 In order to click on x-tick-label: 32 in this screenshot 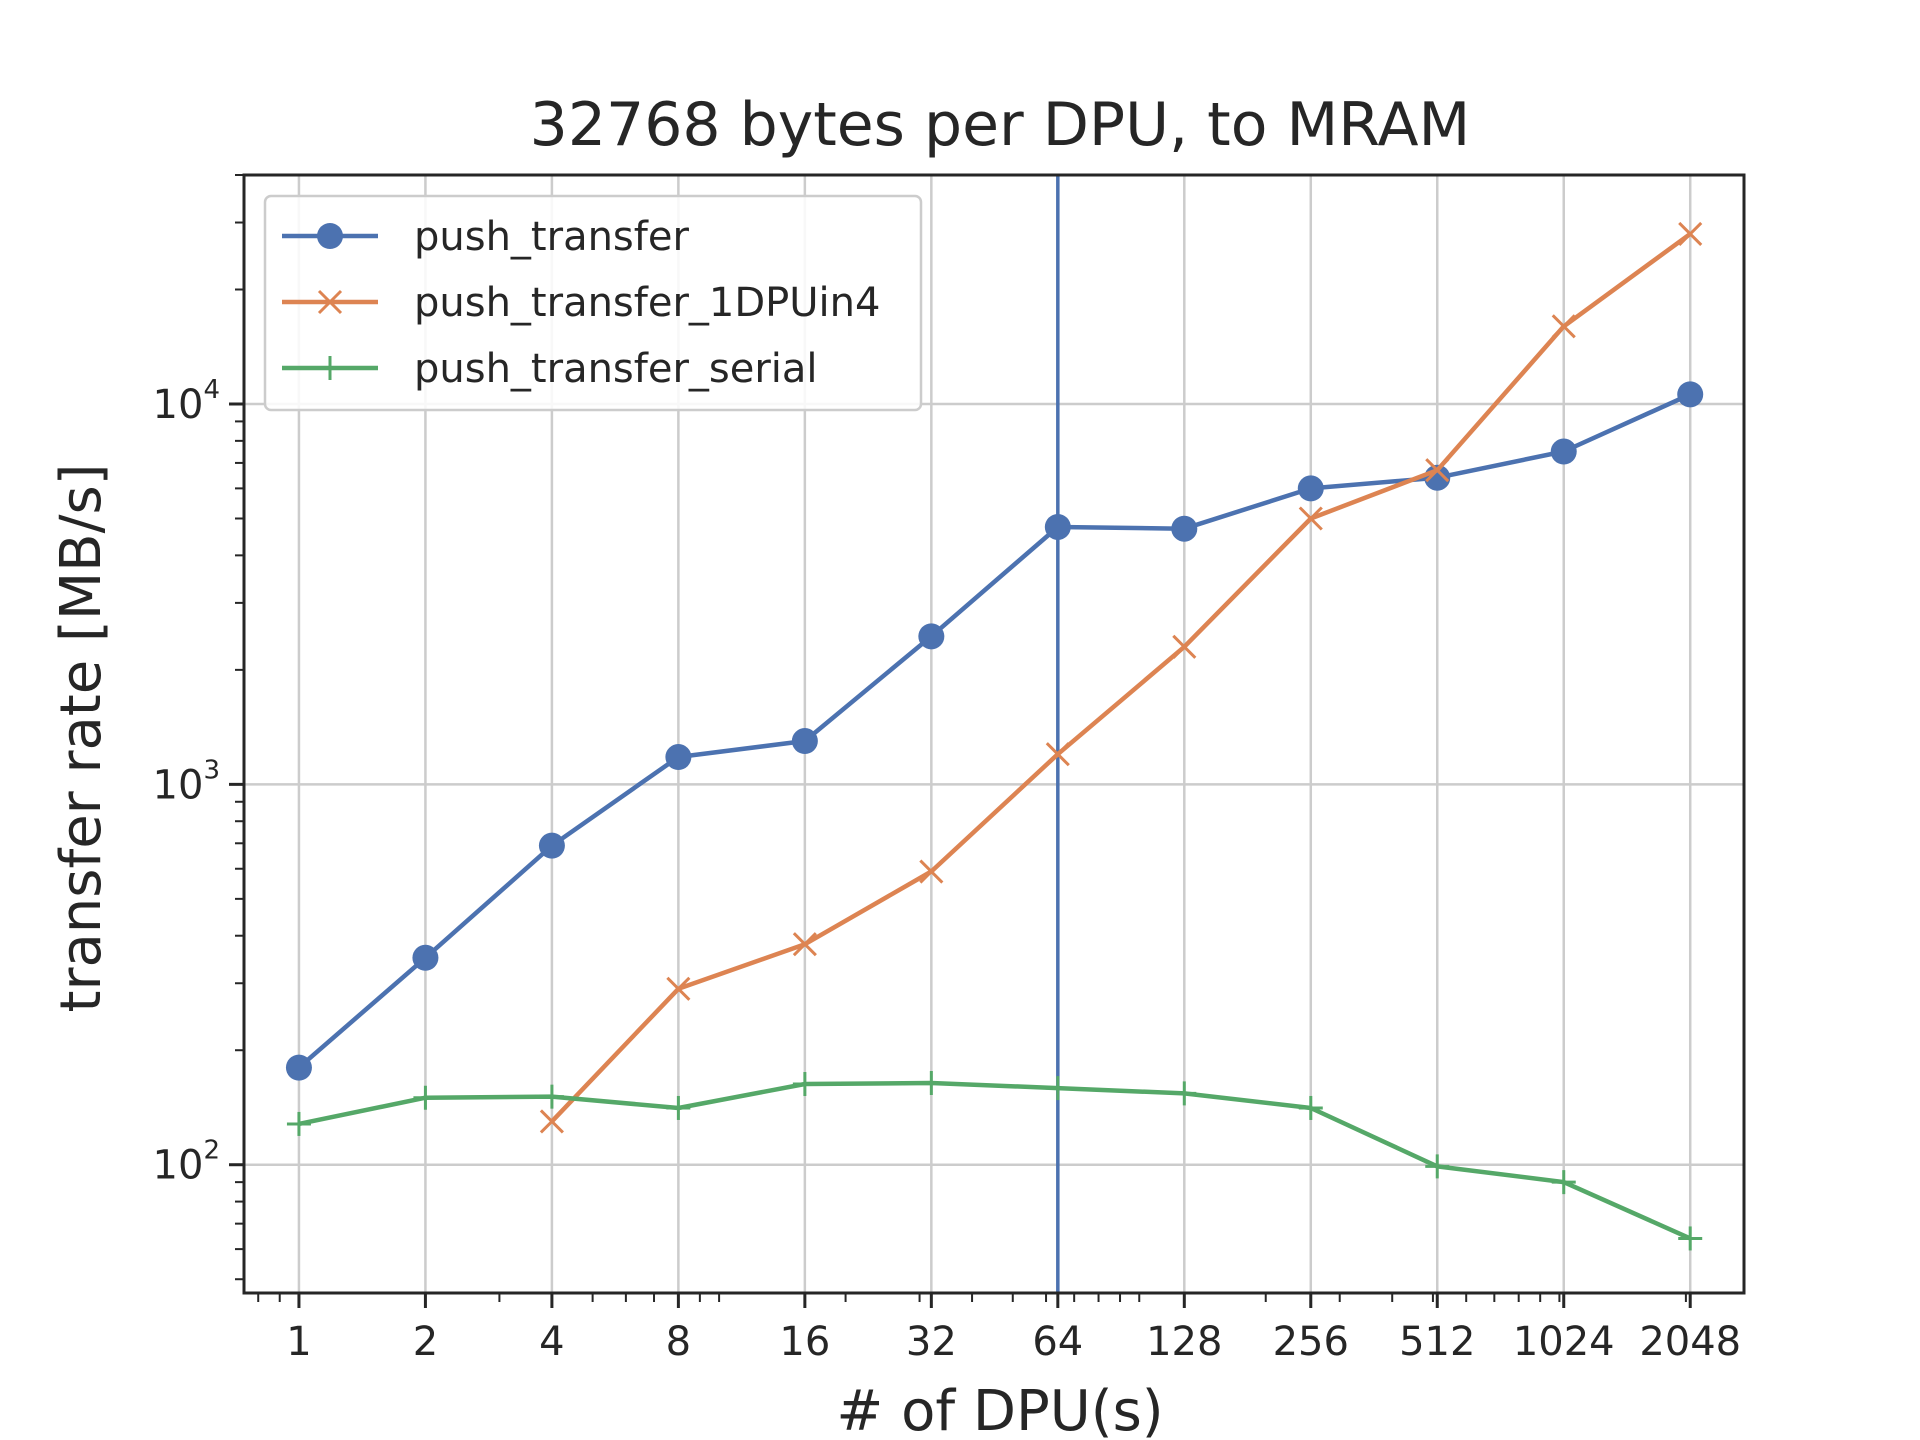, I will do `click(931, 1342)`.